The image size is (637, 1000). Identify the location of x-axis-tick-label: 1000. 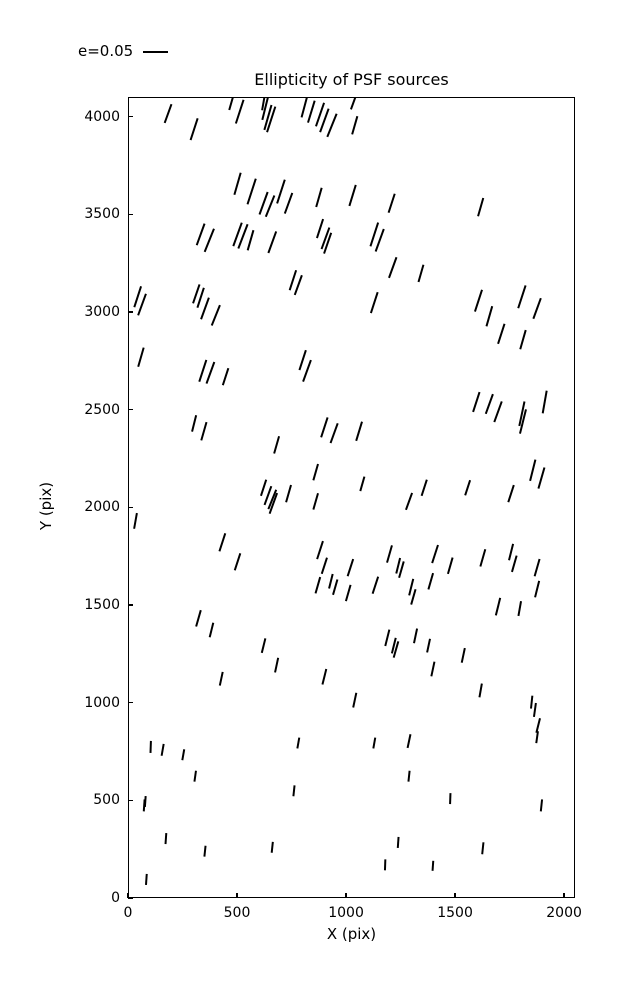
(346, 913).